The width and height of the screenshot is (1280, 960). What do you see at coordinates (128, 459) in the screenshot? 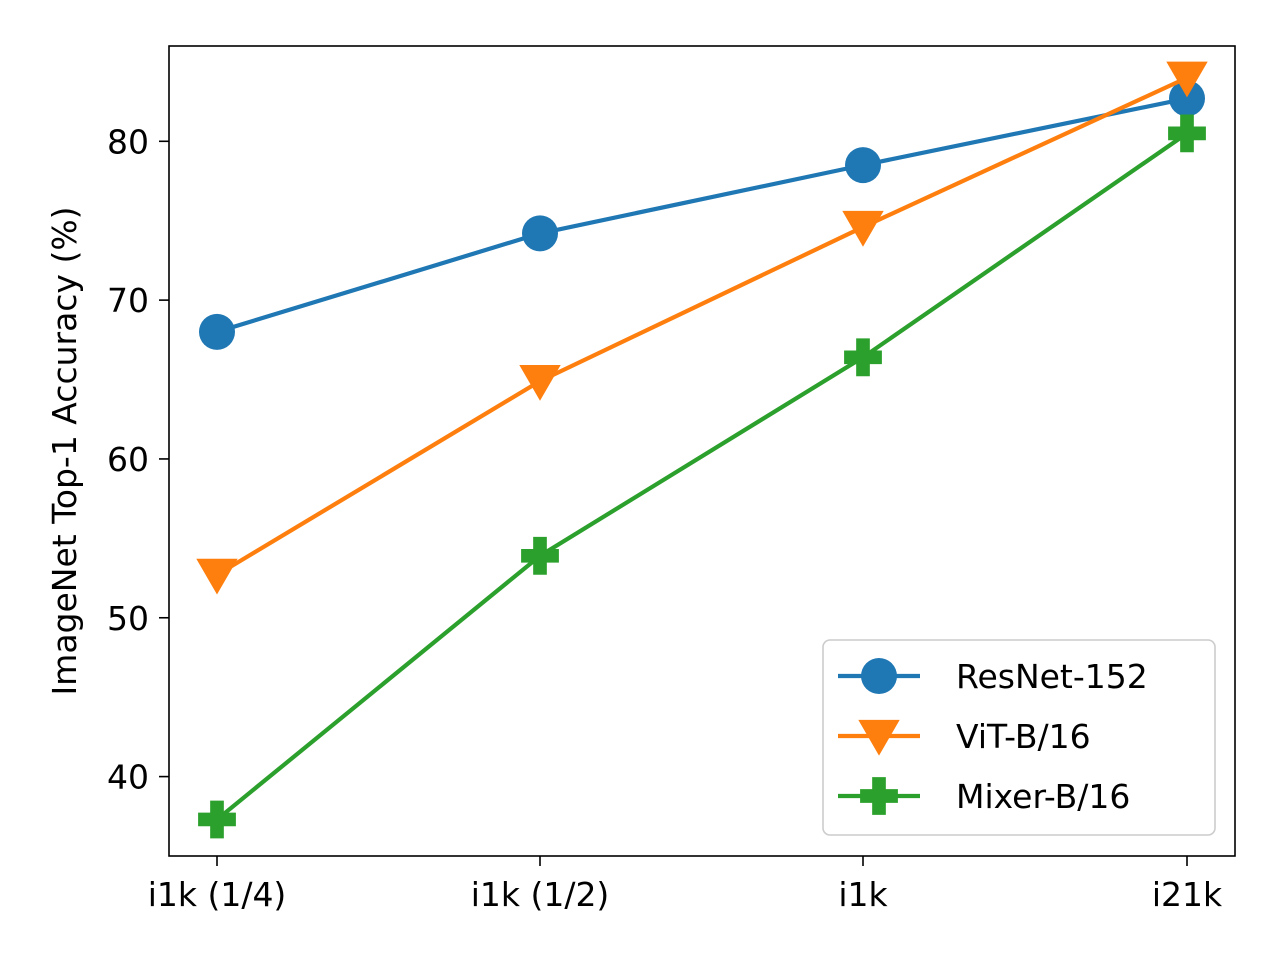
I see `y-tick-label: 60` at bounding box center [128, 459].